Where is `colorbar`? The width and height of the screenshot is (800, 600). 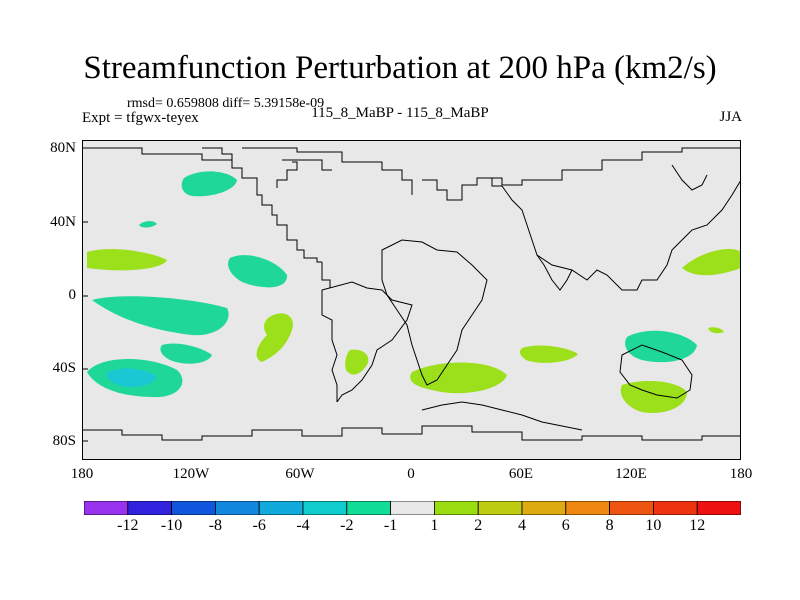
colorbar is located at coordinates (412, 508).